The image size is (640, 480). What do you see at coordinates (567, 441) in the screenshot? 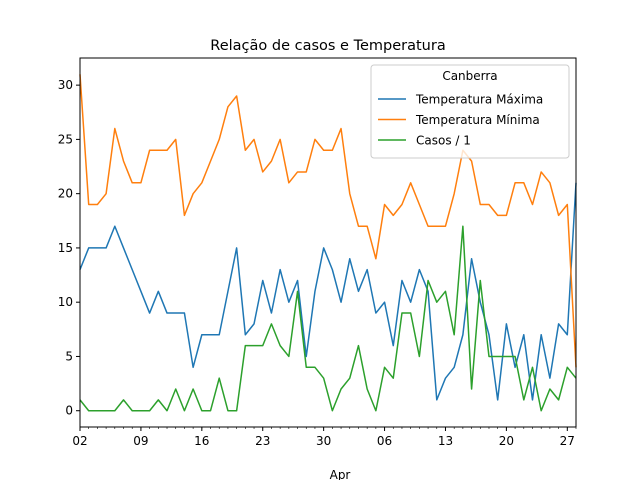
I see `x-tick-label: 27` at bounding box center [567, 441].